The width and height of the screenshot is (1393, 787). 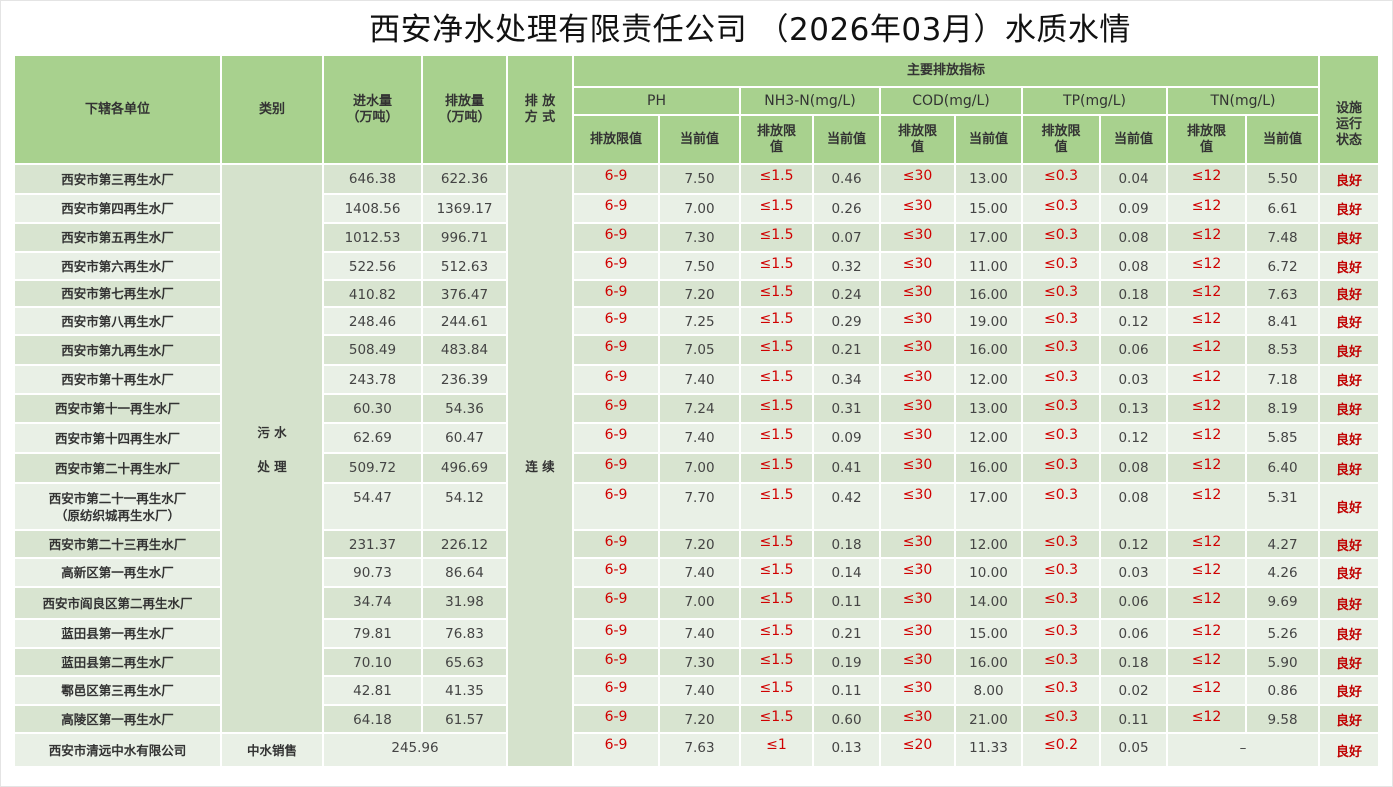 What do you see at coordinates (988, 321) in the screenshot?
I see `cod-cell: 19.00` at bounding box center [988, 321].